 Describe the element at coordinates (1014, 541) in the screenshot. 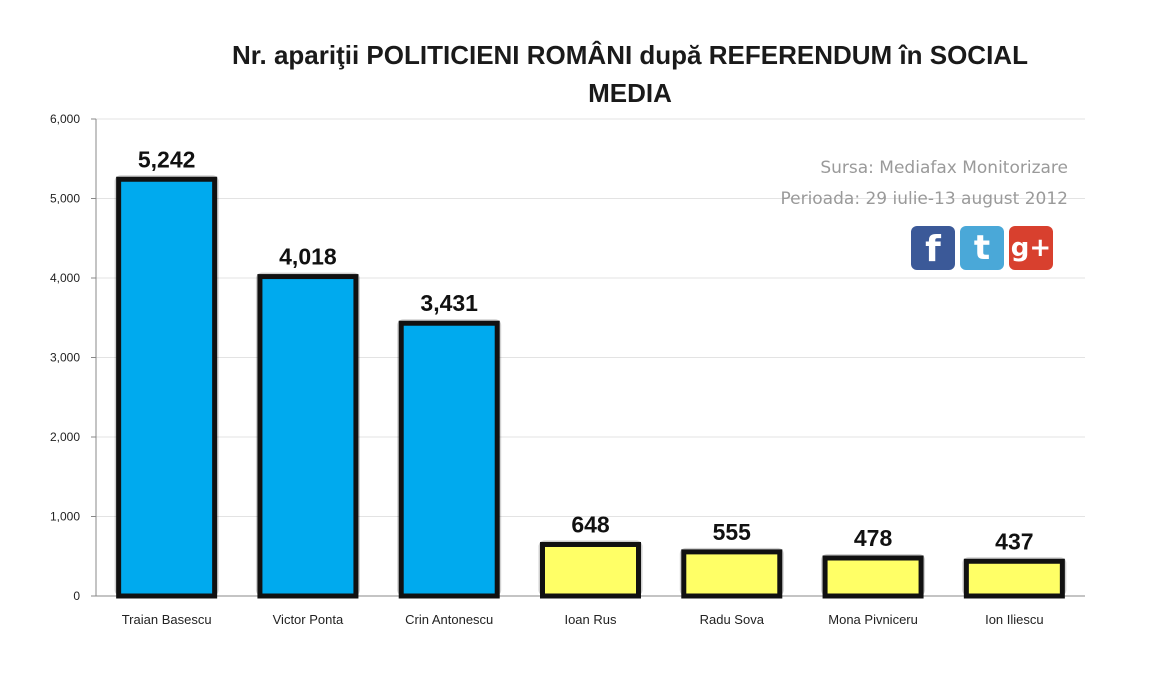

I see `data-label: 437` at that location.